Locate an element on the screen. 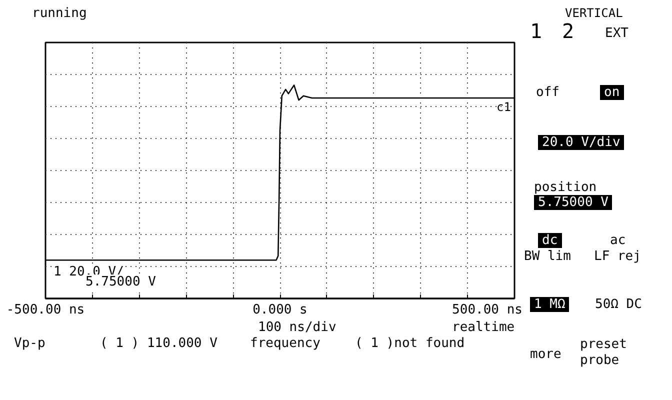 This screenshot has width=672, height=400. text: off is located at coordinates (548, 92).